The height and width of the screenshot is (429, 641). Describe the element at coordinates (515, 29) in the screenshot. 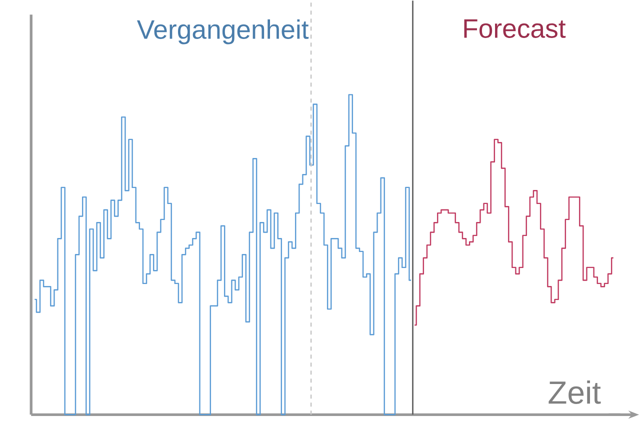

I see `text: Forecast` at that location.